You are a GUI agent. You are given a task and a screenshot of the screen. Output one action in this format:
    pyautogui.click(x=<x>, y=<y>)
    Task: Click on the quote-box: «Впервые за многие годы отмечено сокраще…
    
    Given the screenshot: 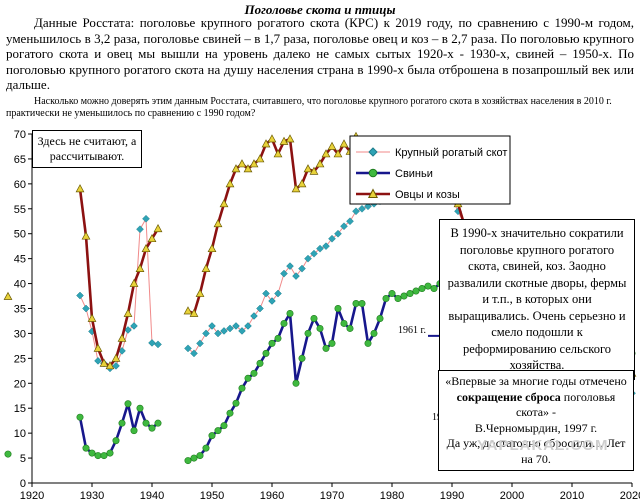 What is the action you would take?
    pyautogui.click(x=536, y=420)
    